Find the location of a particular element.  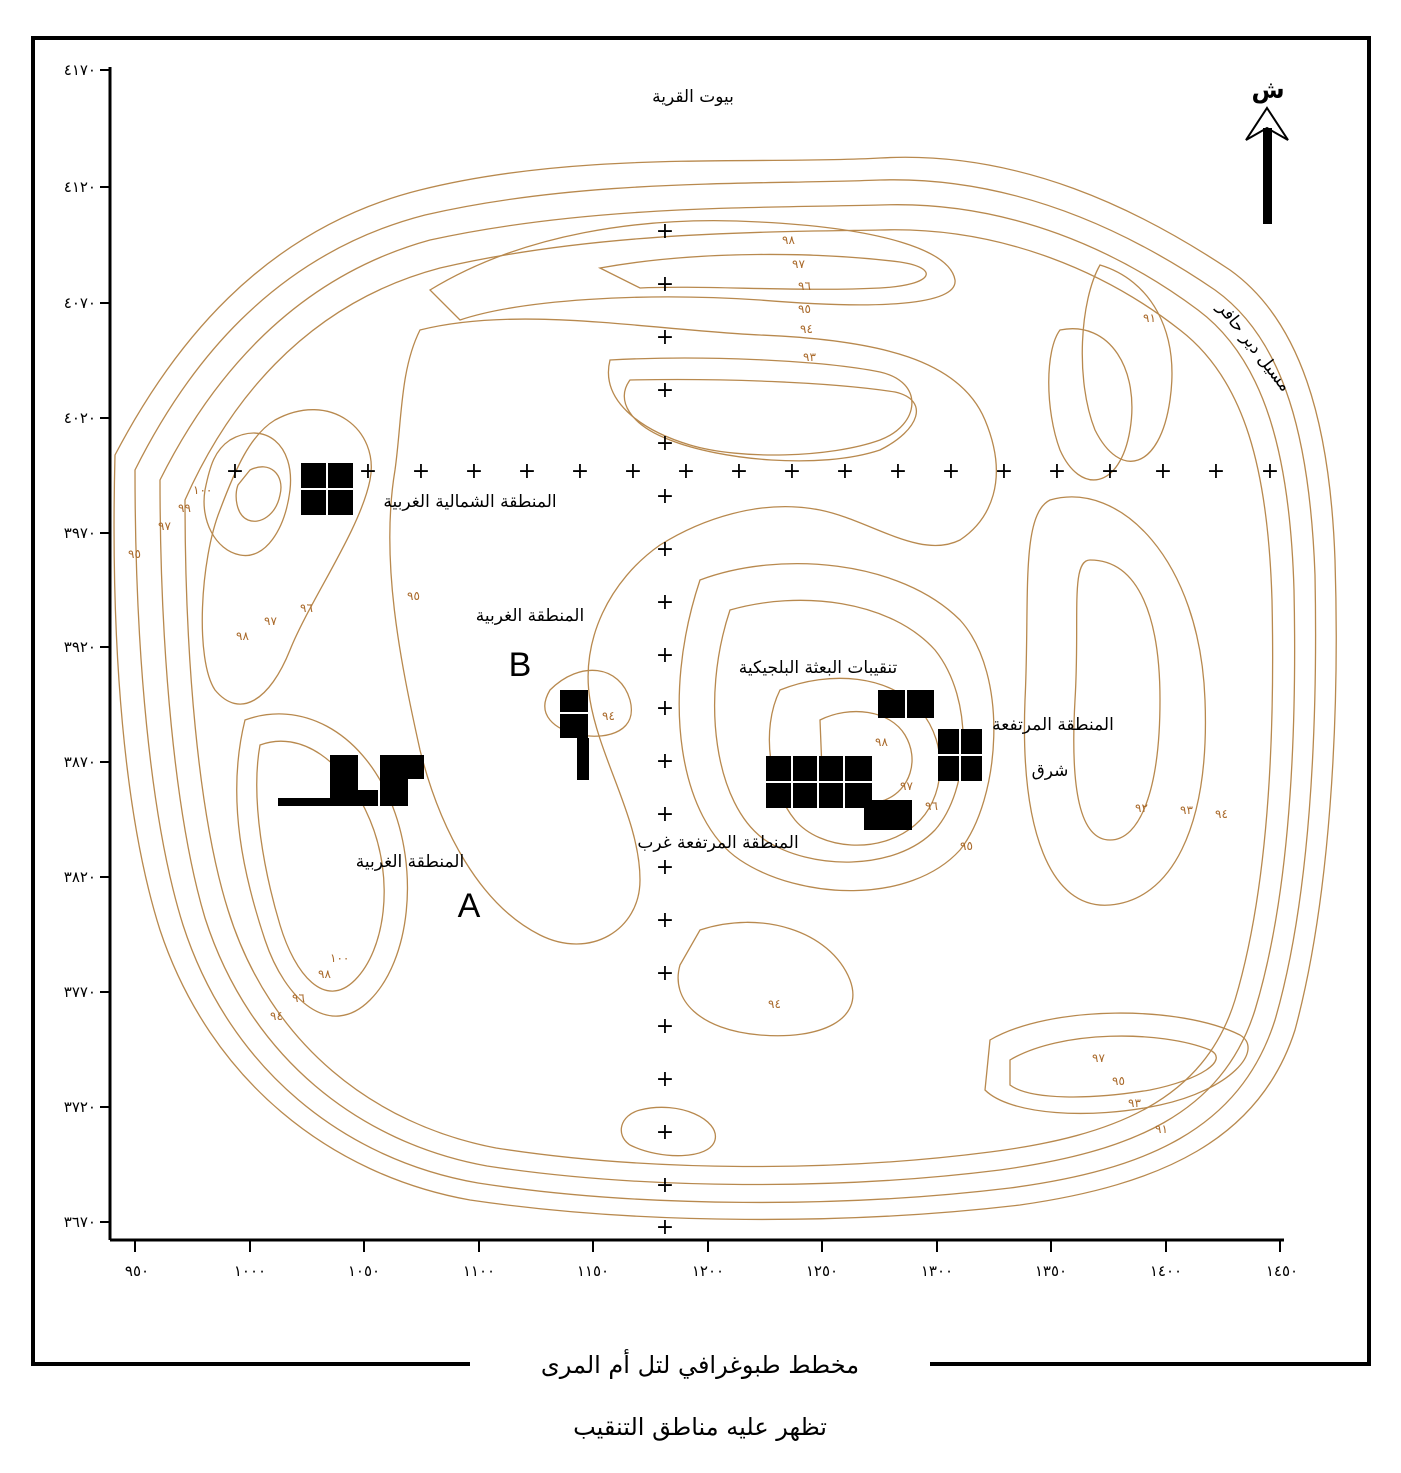

x-axis-ticks is located at coordinates (707, 1246).